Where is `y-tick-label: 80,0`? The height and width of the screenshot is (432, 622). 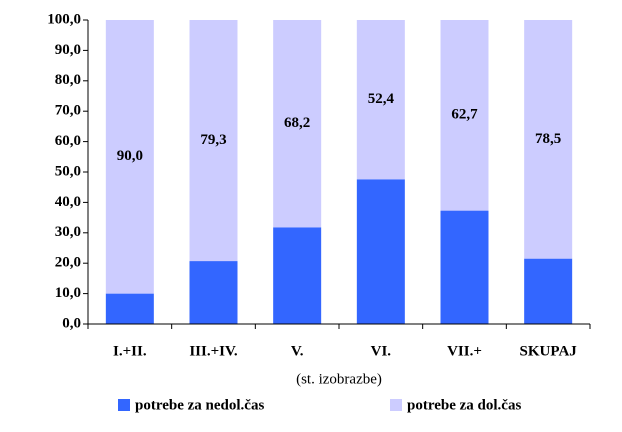
y-tick-label: 80,0 is located at coordinates (68, 80).